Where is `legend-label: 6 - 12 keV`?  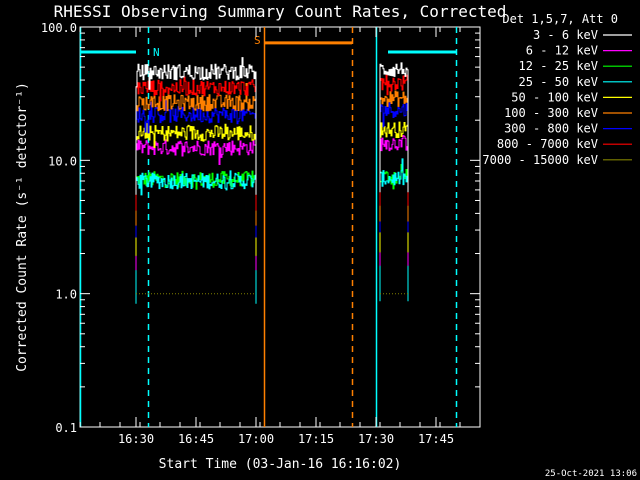
legend-label: 6 - 12 keV is located at coordinates (562, 51).